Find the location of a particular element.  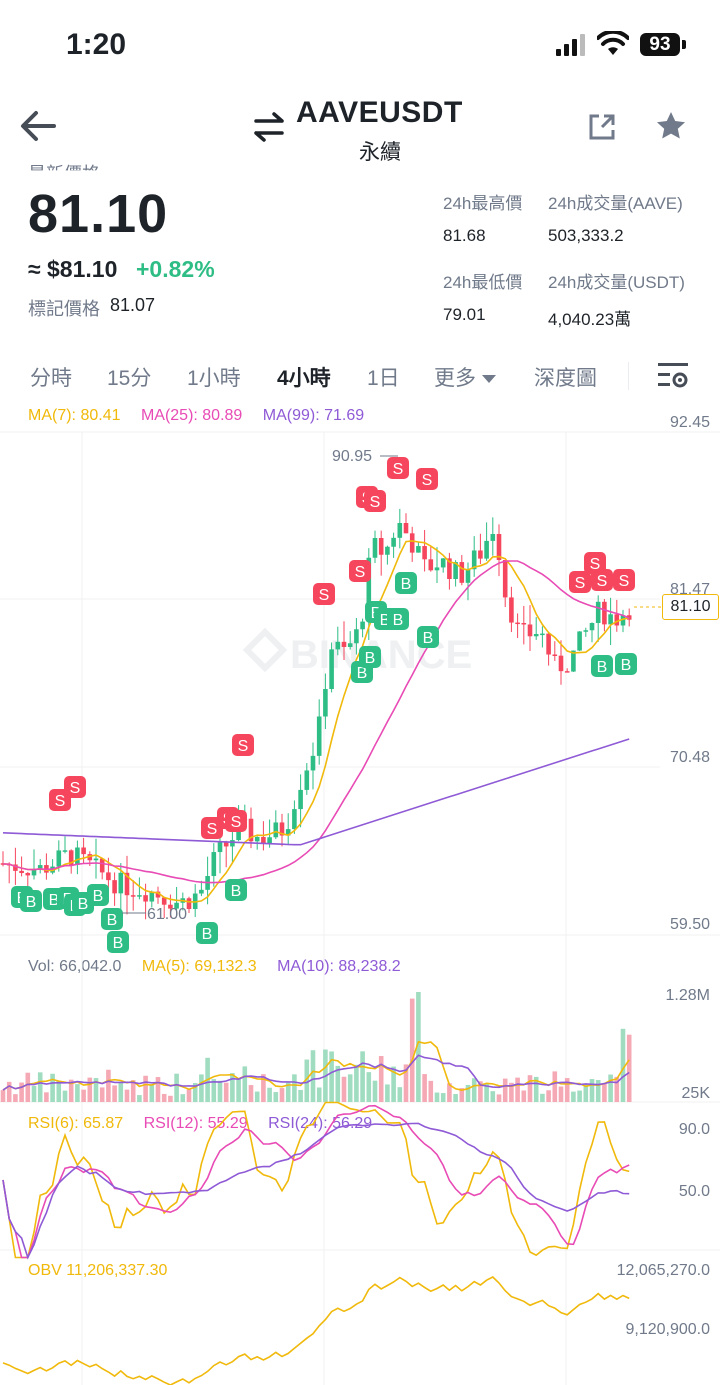

last-price-label: 最新價格 is located at coordinates (64, 174).